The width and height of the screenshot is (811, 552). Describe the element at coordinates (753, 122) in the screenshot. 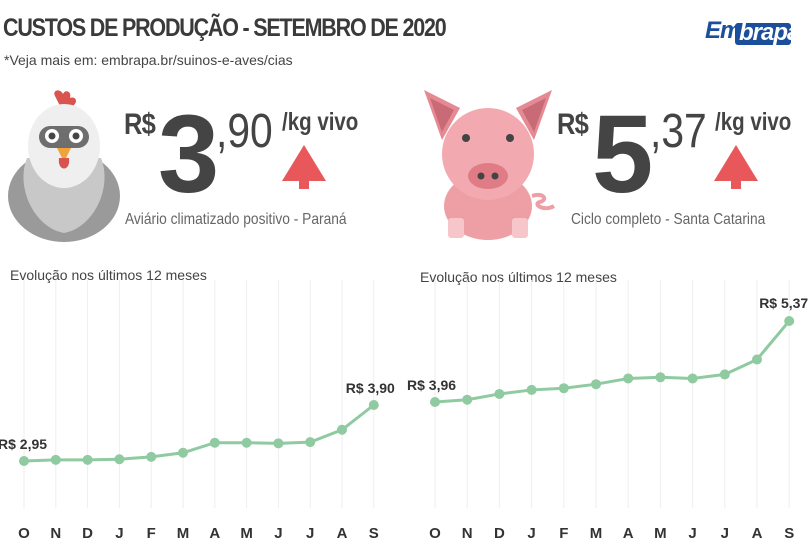

I see `pig-price-unit: /kg vivo` at that location.